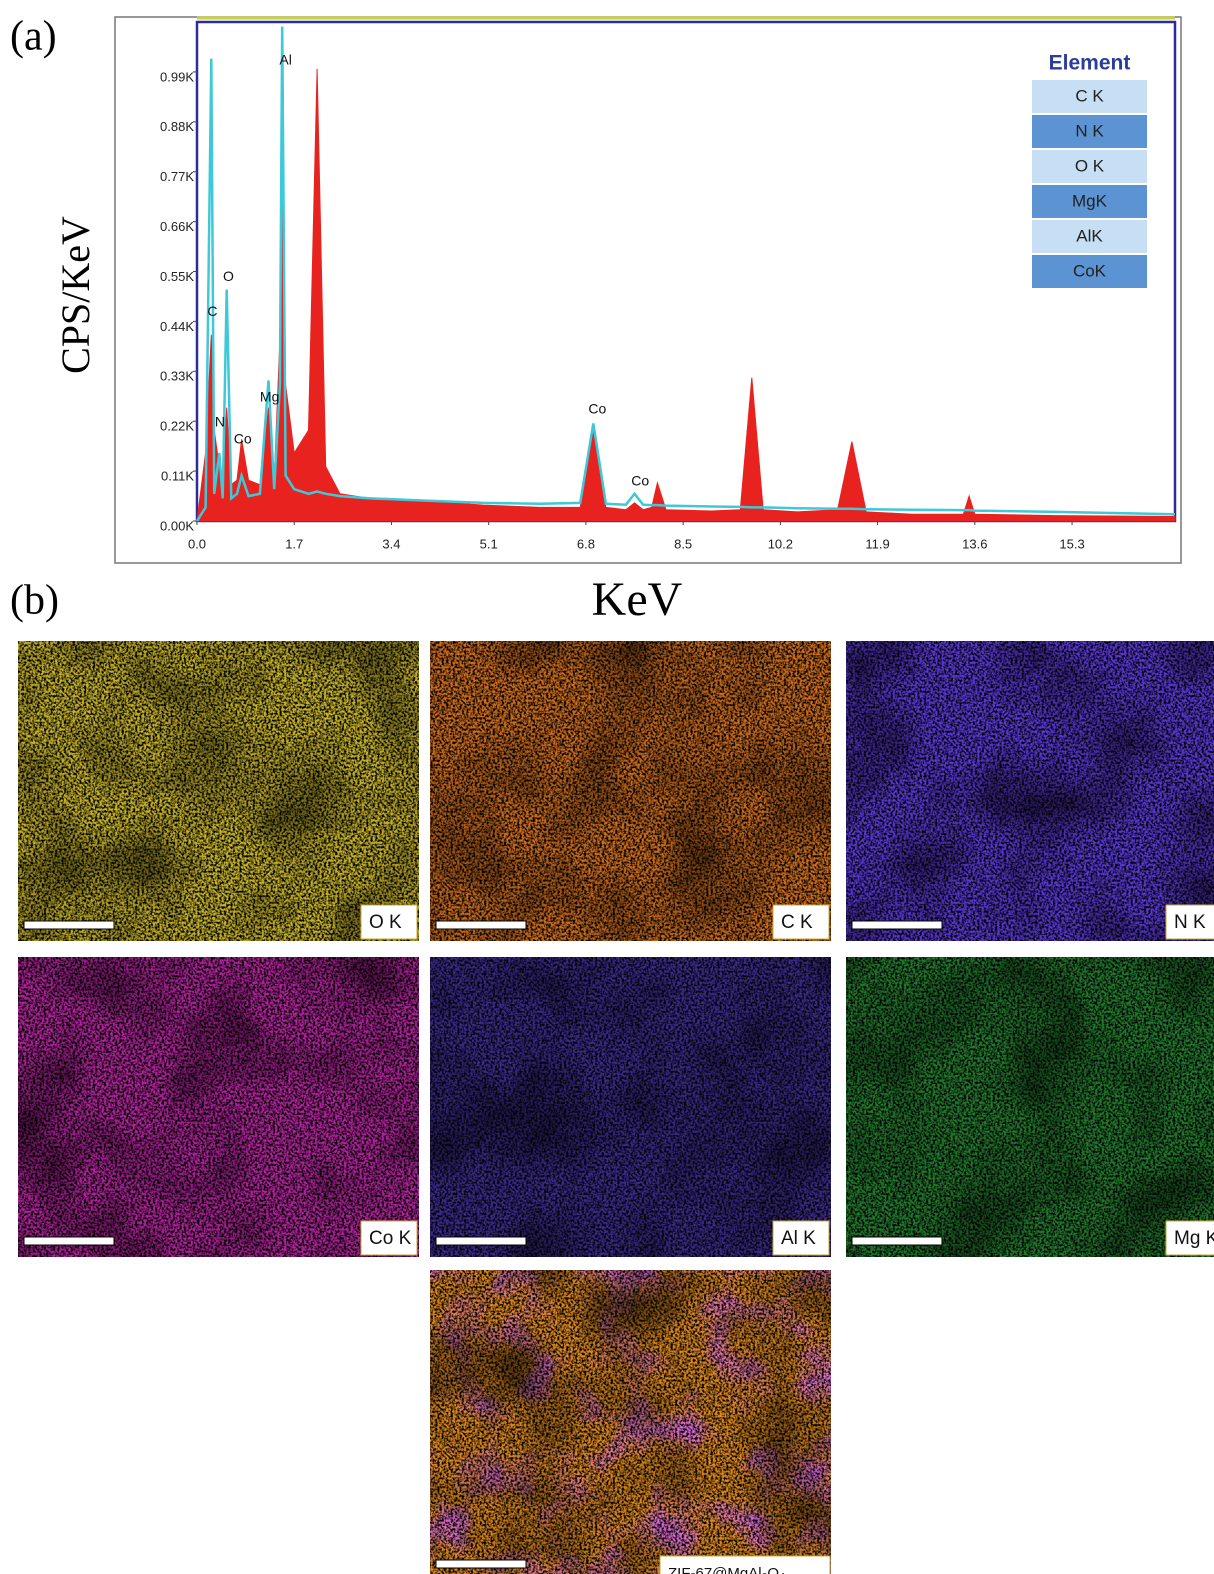 This screenshot has width=1214, height=1574. Describe the element at coordinates (177, 326) in the screenshot. I see `y-tick-label: 0.44K` at that location.